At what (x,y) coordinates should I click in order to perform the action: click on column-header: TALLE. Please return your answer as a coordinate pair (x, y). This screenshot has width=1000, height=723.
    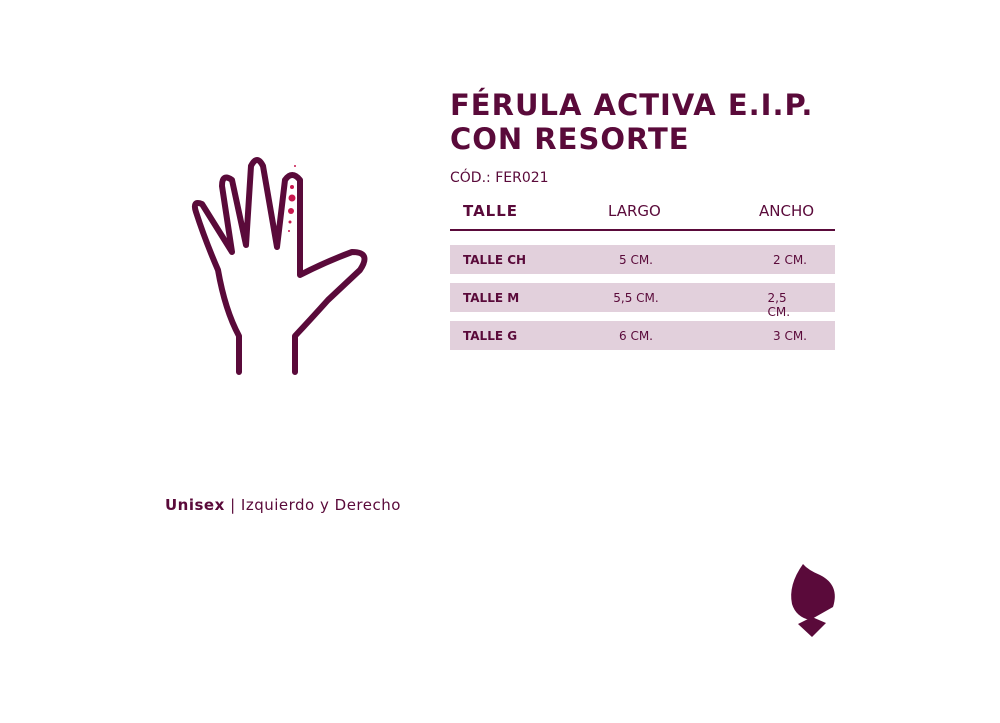
    Looking at the image, I should click on (491, 211).